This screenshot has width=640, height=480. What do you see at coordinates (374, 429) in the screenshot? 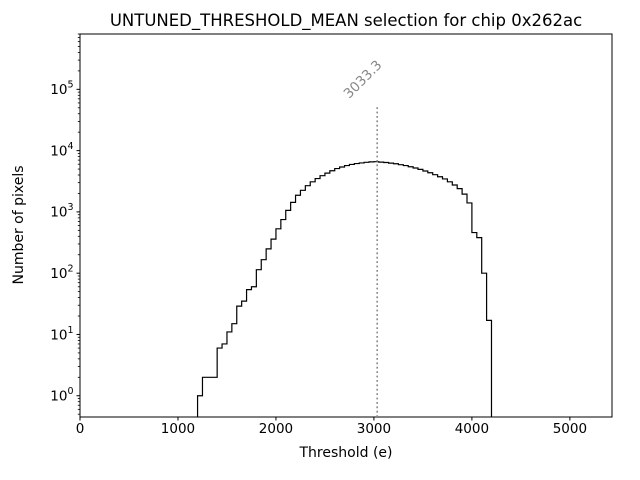
I see `svg-text: 3000` at bounding box center [374, 429].